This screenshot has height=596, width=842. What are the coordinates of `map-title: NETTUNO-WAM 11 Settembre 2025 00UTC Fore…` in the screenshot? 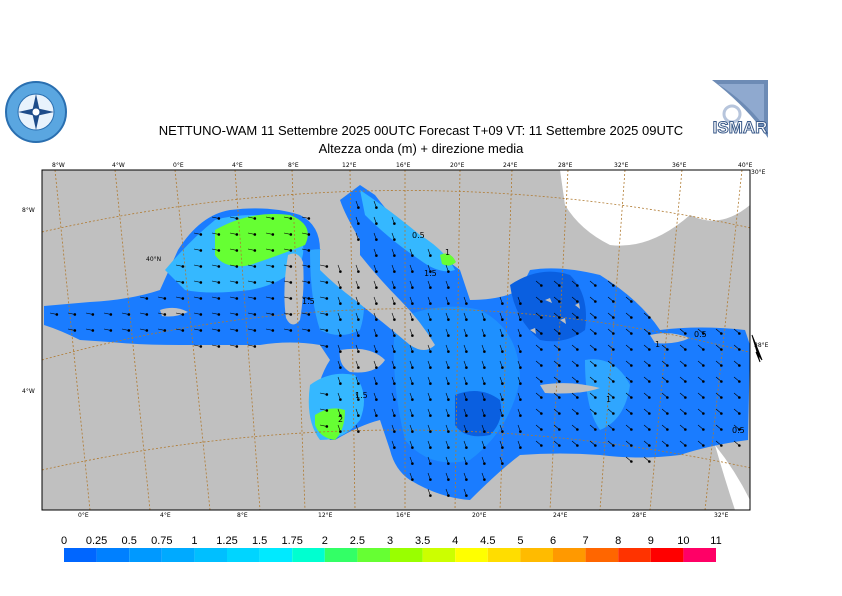 It's located at (421, 130).